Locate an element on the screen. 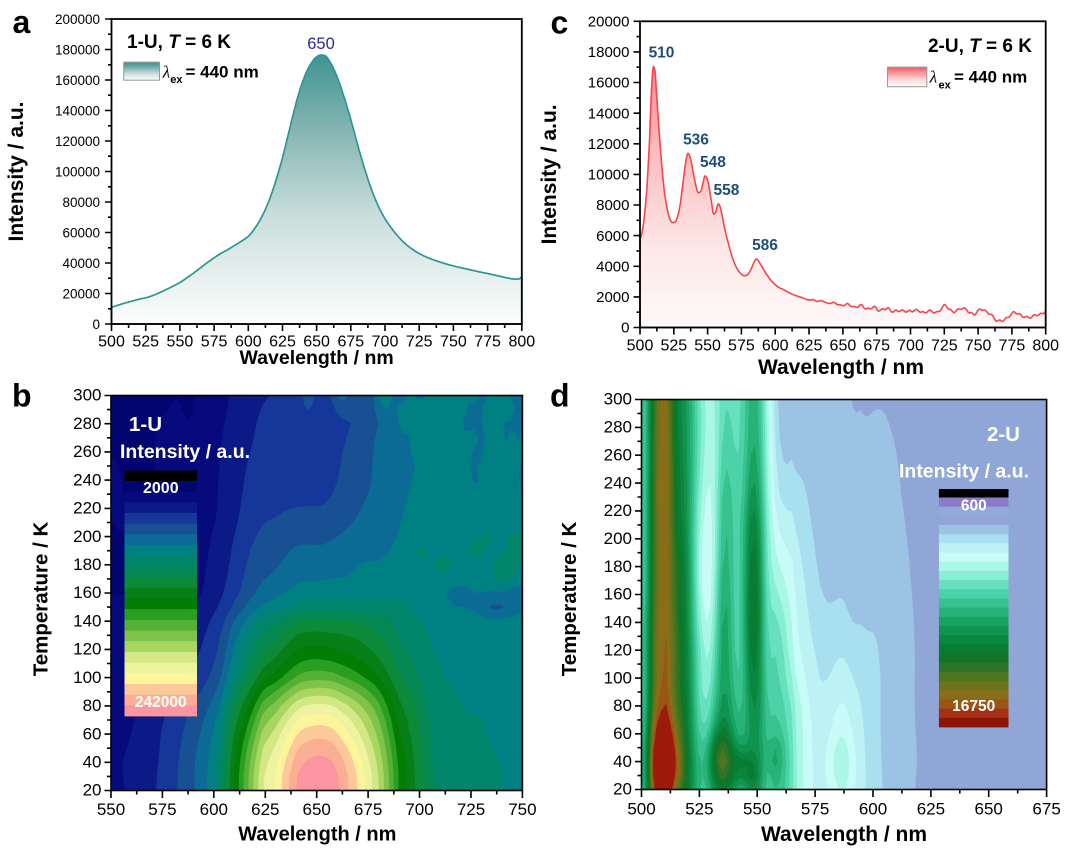 This screenshot has width=1080, height=860. svg-text: 16750 is located at coordinates (973, 706).